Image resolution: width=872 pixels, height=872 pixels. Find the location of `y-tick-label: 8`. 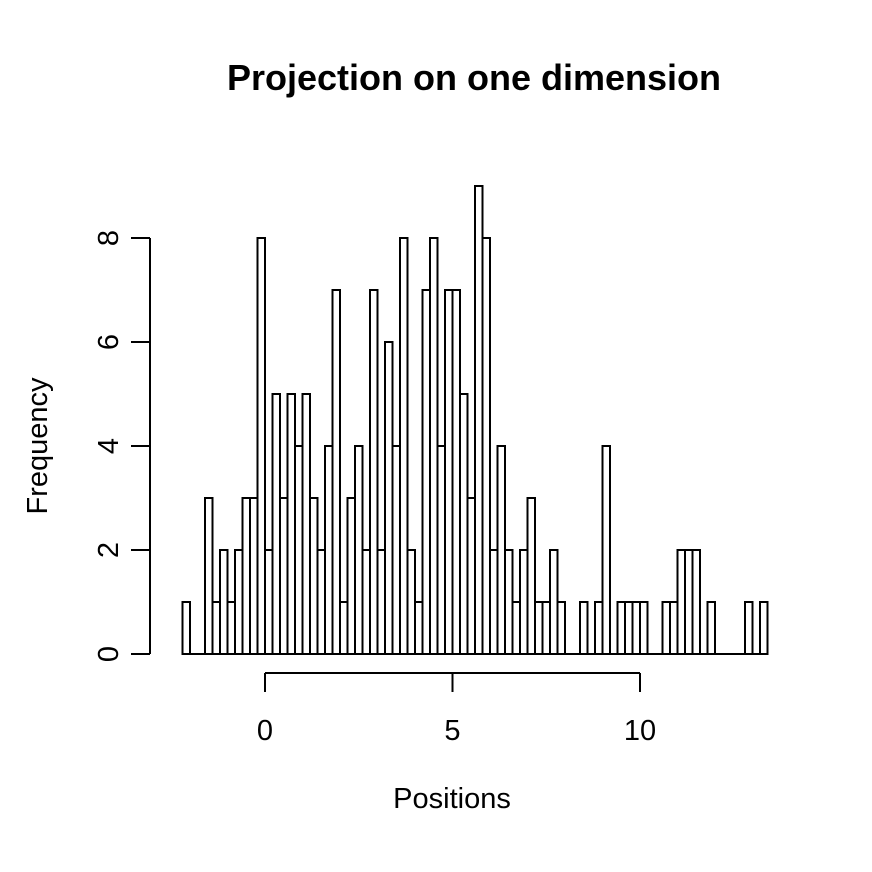

y-tick-label: 8 is located at coordinates (109, 238).